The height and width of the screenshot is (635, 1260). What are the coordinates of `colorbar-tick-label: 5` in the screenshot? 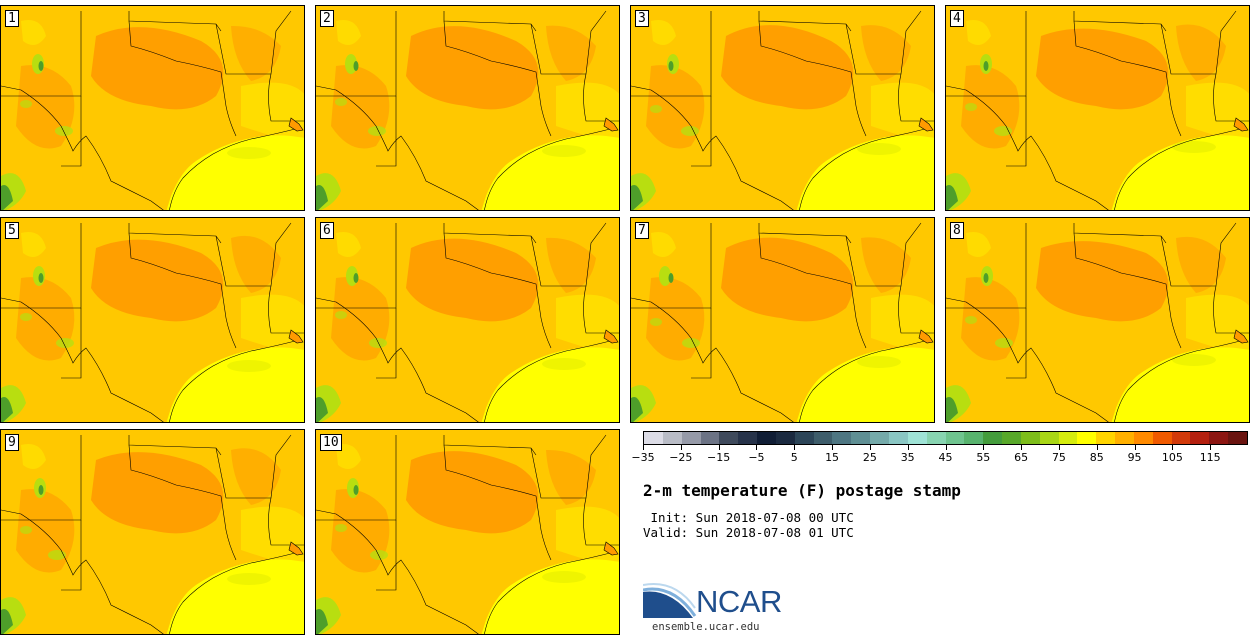 It's located at (794, 457).